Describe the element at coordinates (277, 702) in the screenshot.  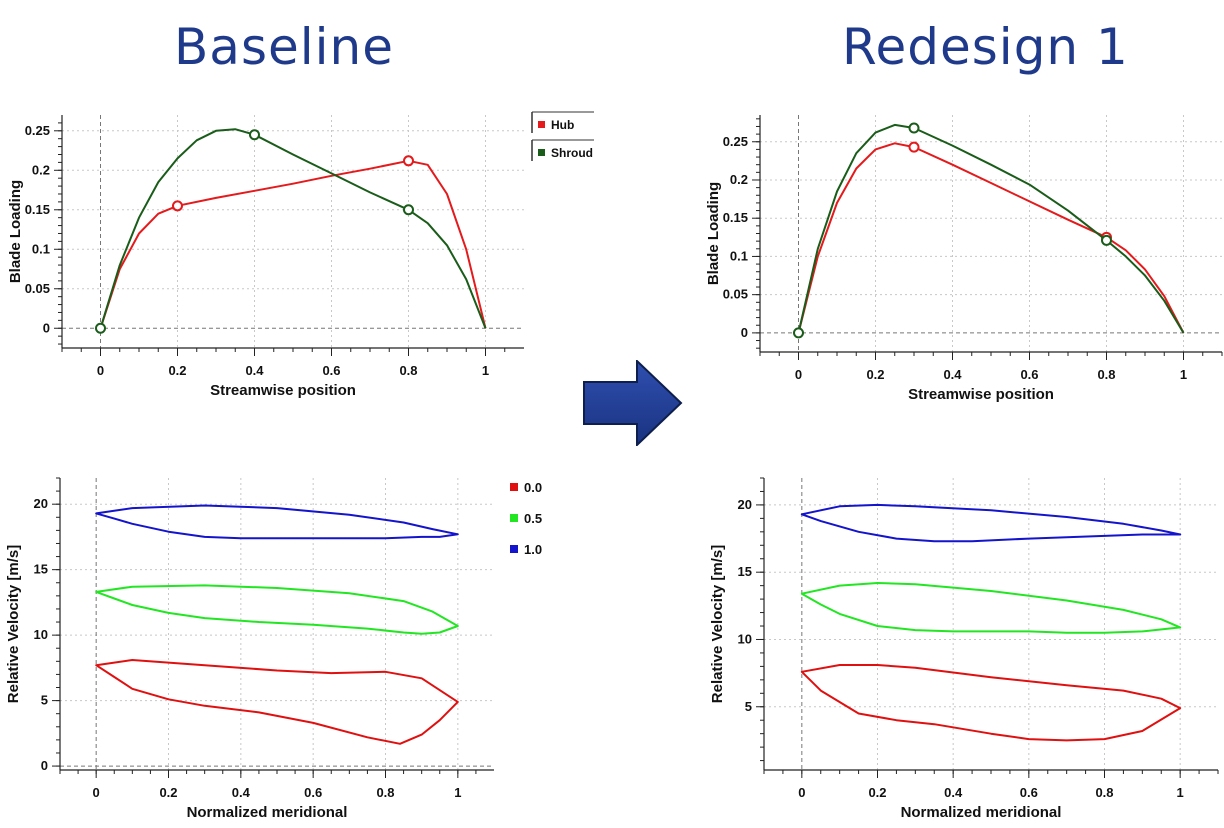
I see `baseline-velocity-series-0-0-line` at that location.